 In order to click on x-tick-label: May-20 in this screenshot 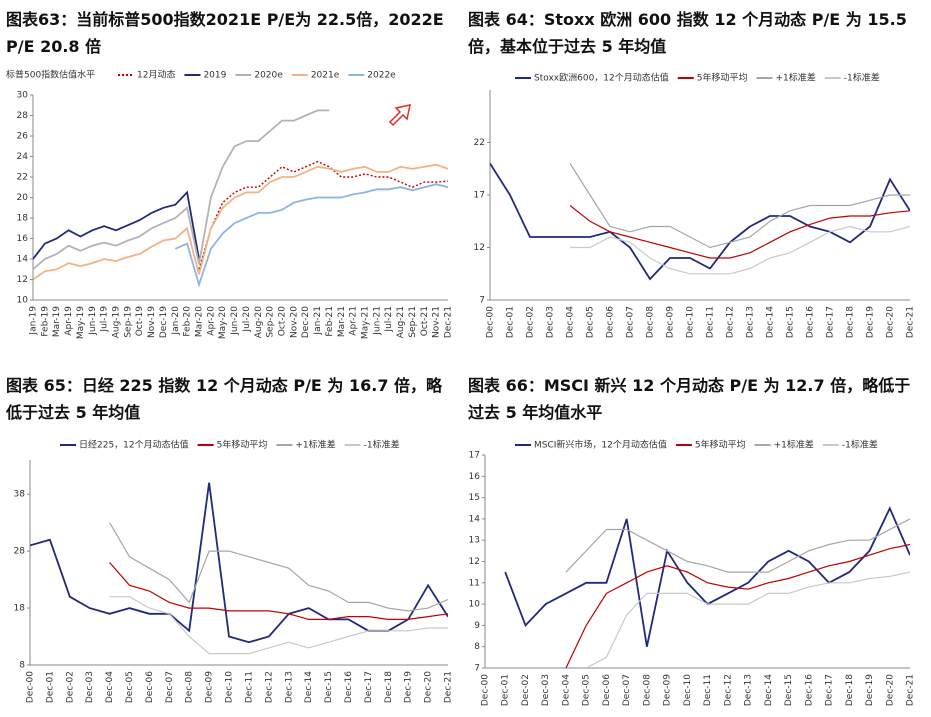, I will do `click(223, 322)`.